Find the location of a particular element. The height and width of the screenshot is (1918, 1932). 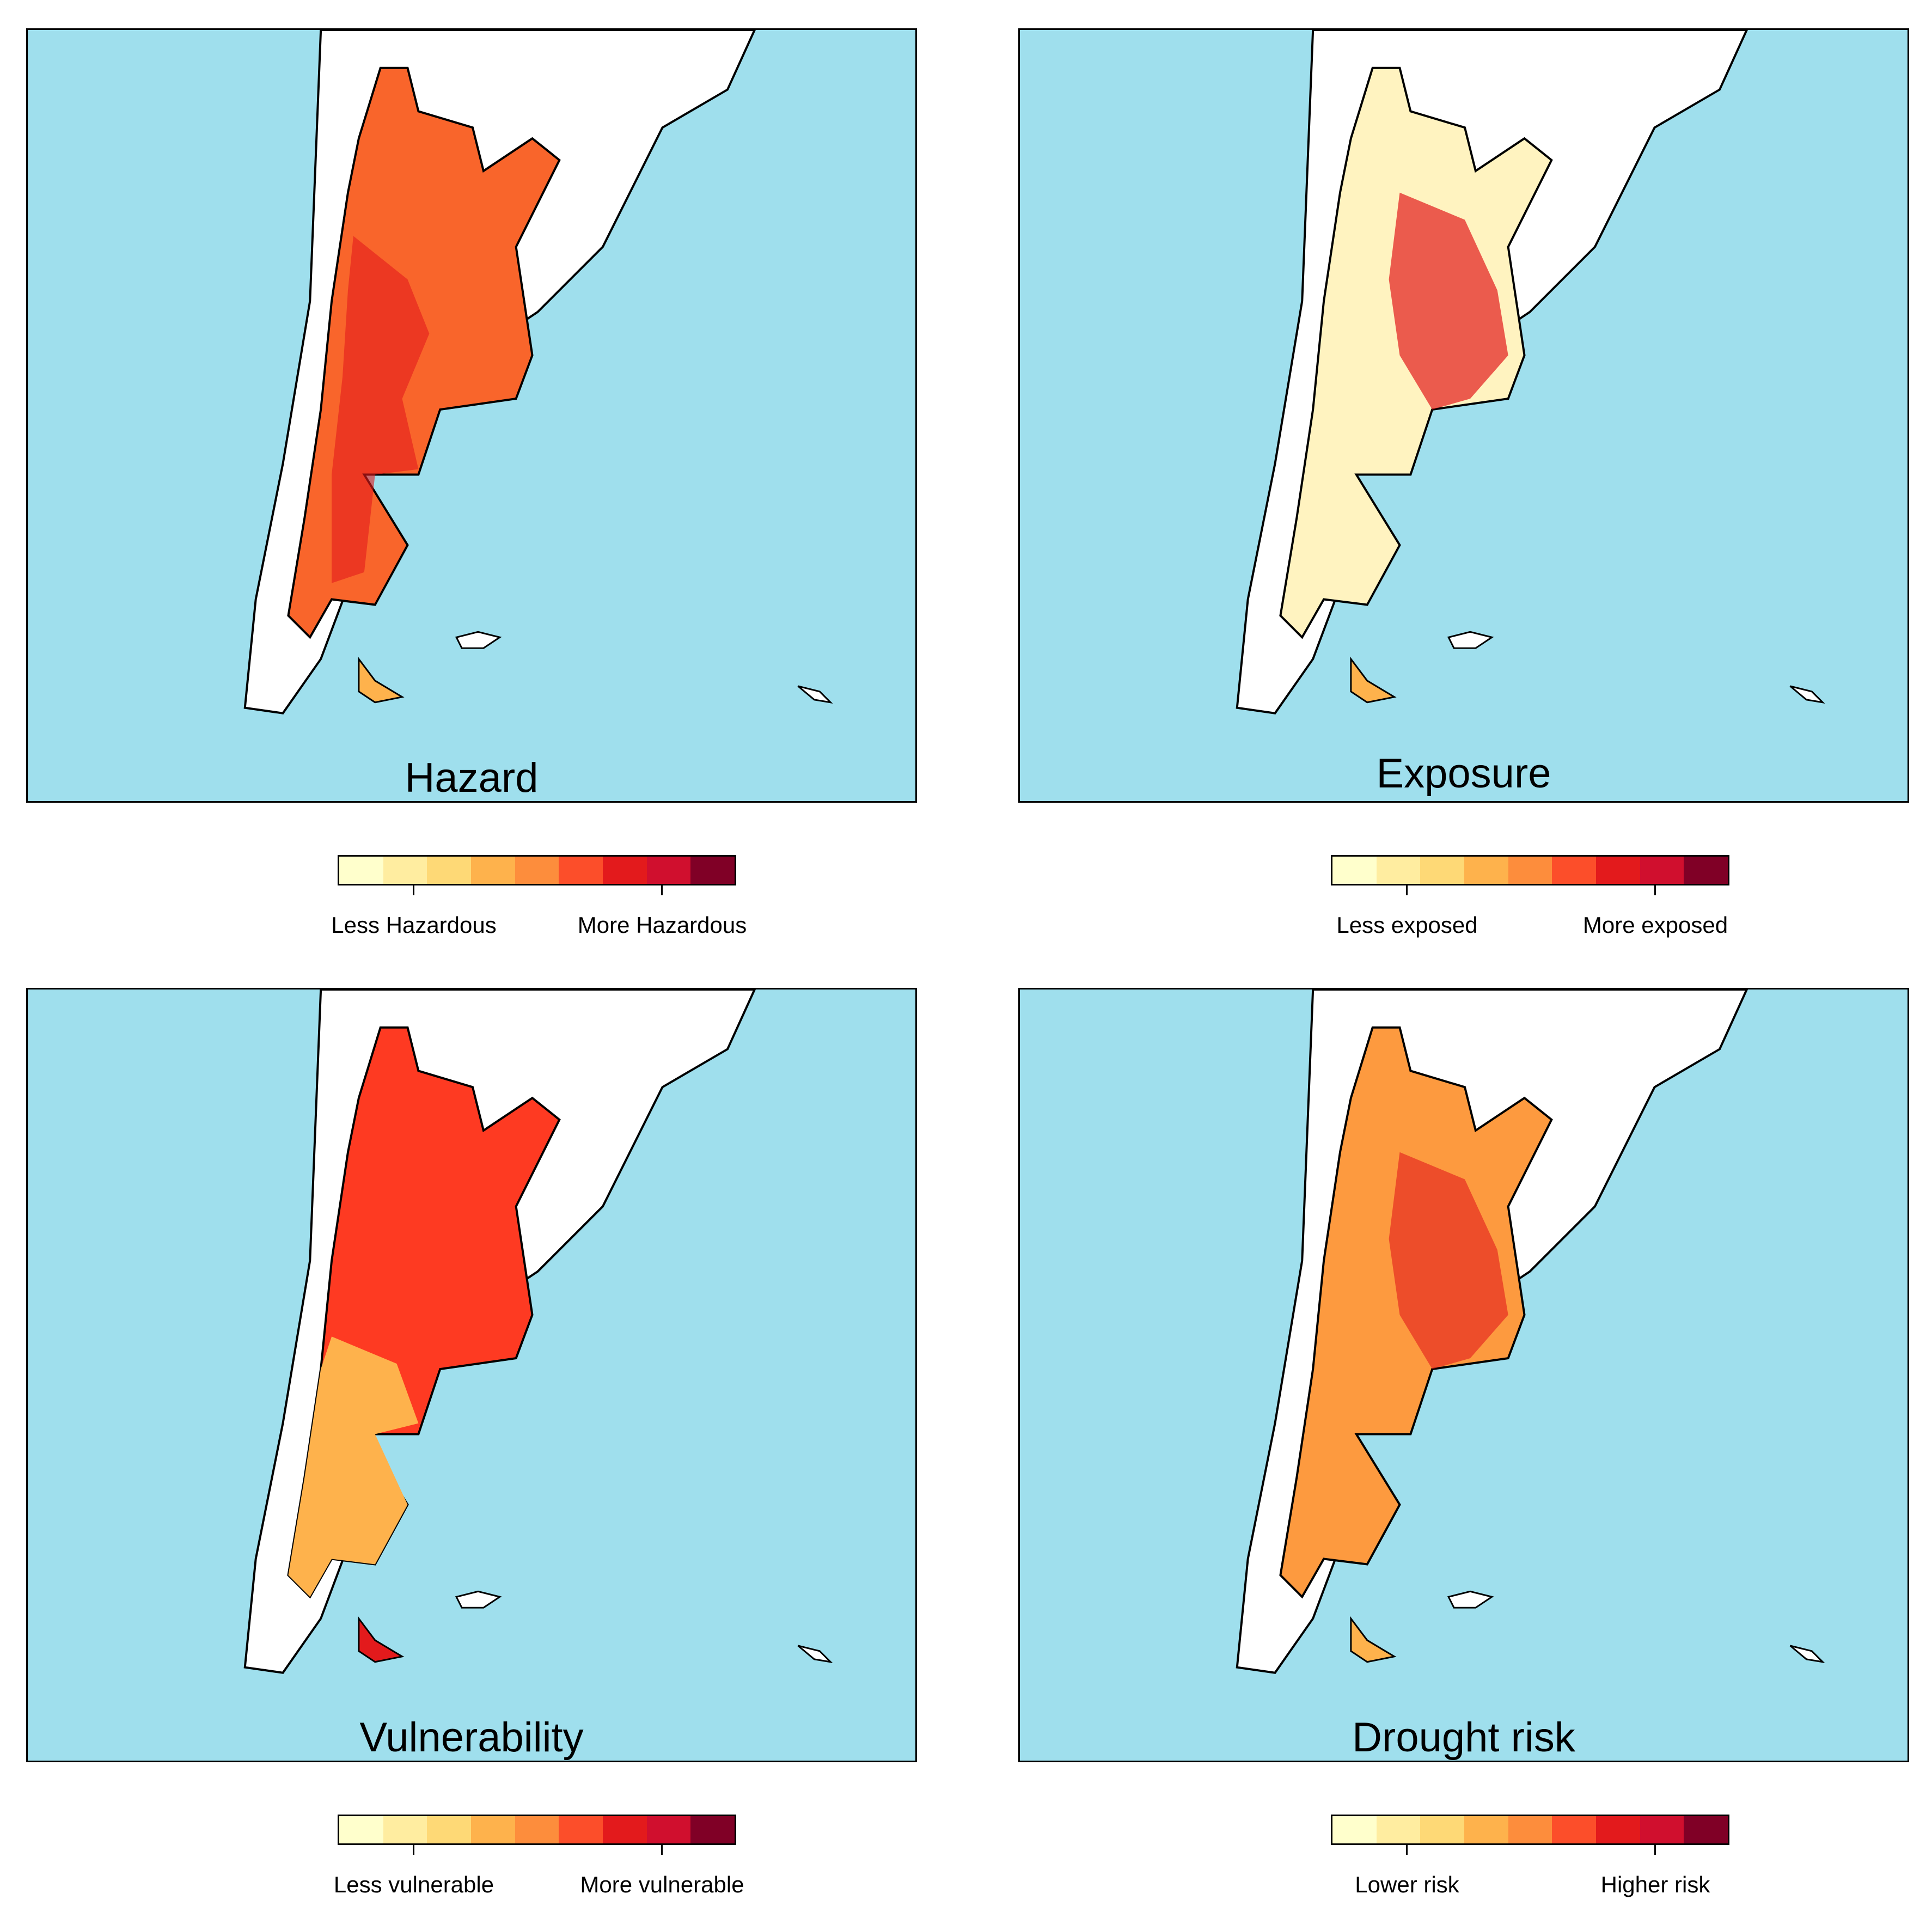

legend-high-label: Higher risk is located at coordinates (1655, 1884).